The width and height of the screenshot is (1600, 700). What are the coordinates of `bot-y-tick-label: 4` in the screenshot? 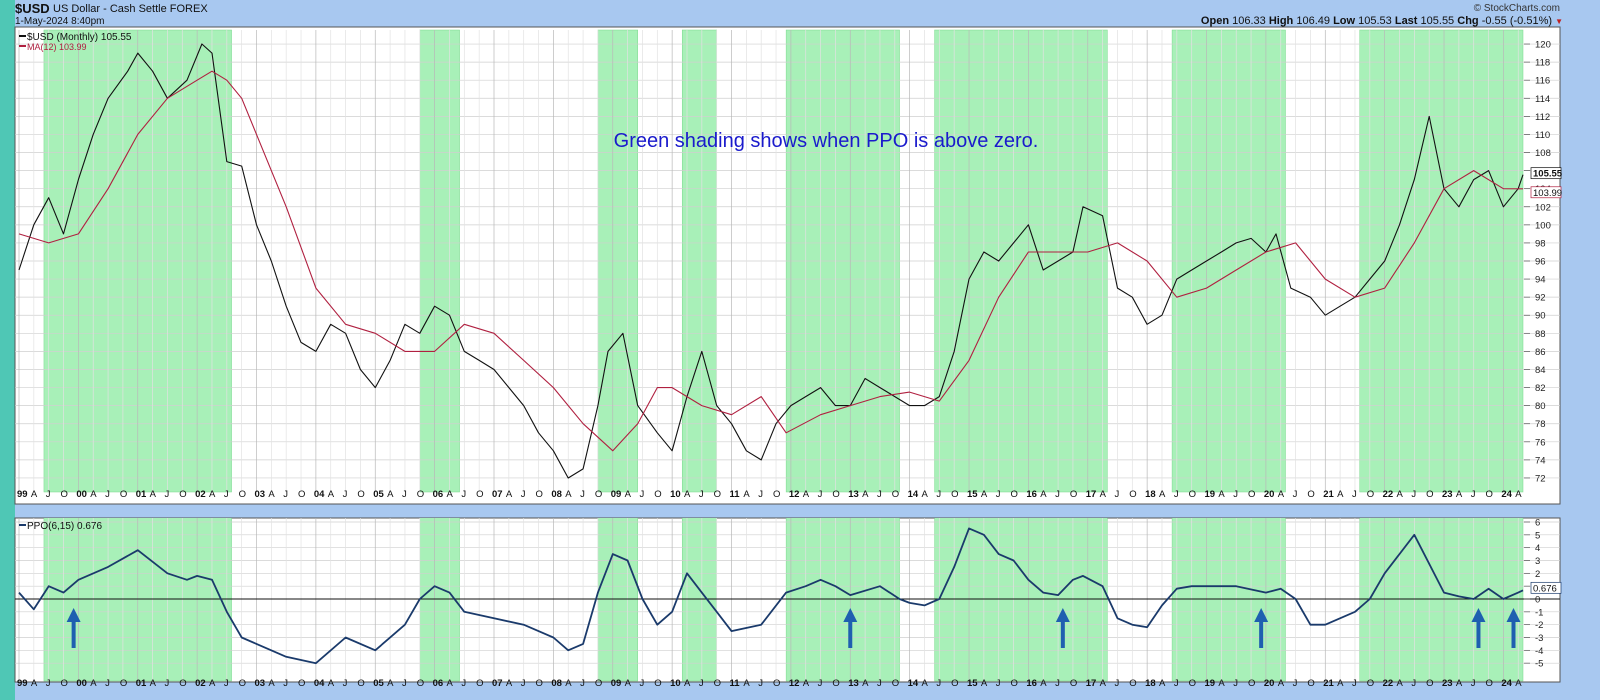 It's located at (1537, 548).